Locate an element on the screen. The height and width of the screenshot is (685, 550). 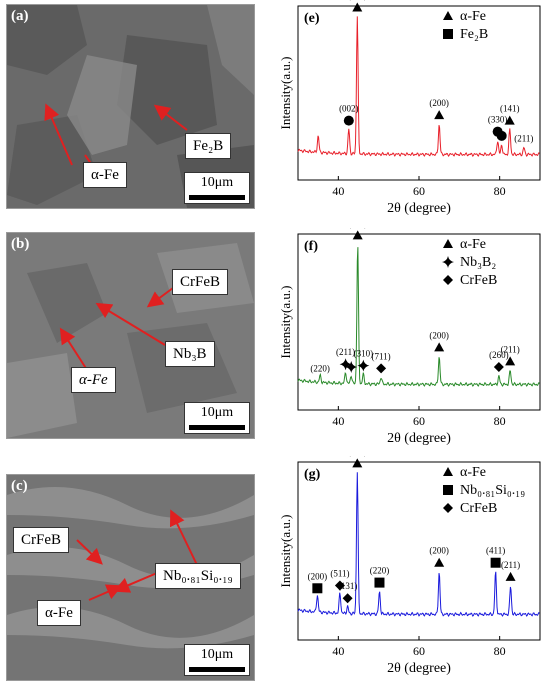
panel-letter: (e) is located at coordinates (312, 18).